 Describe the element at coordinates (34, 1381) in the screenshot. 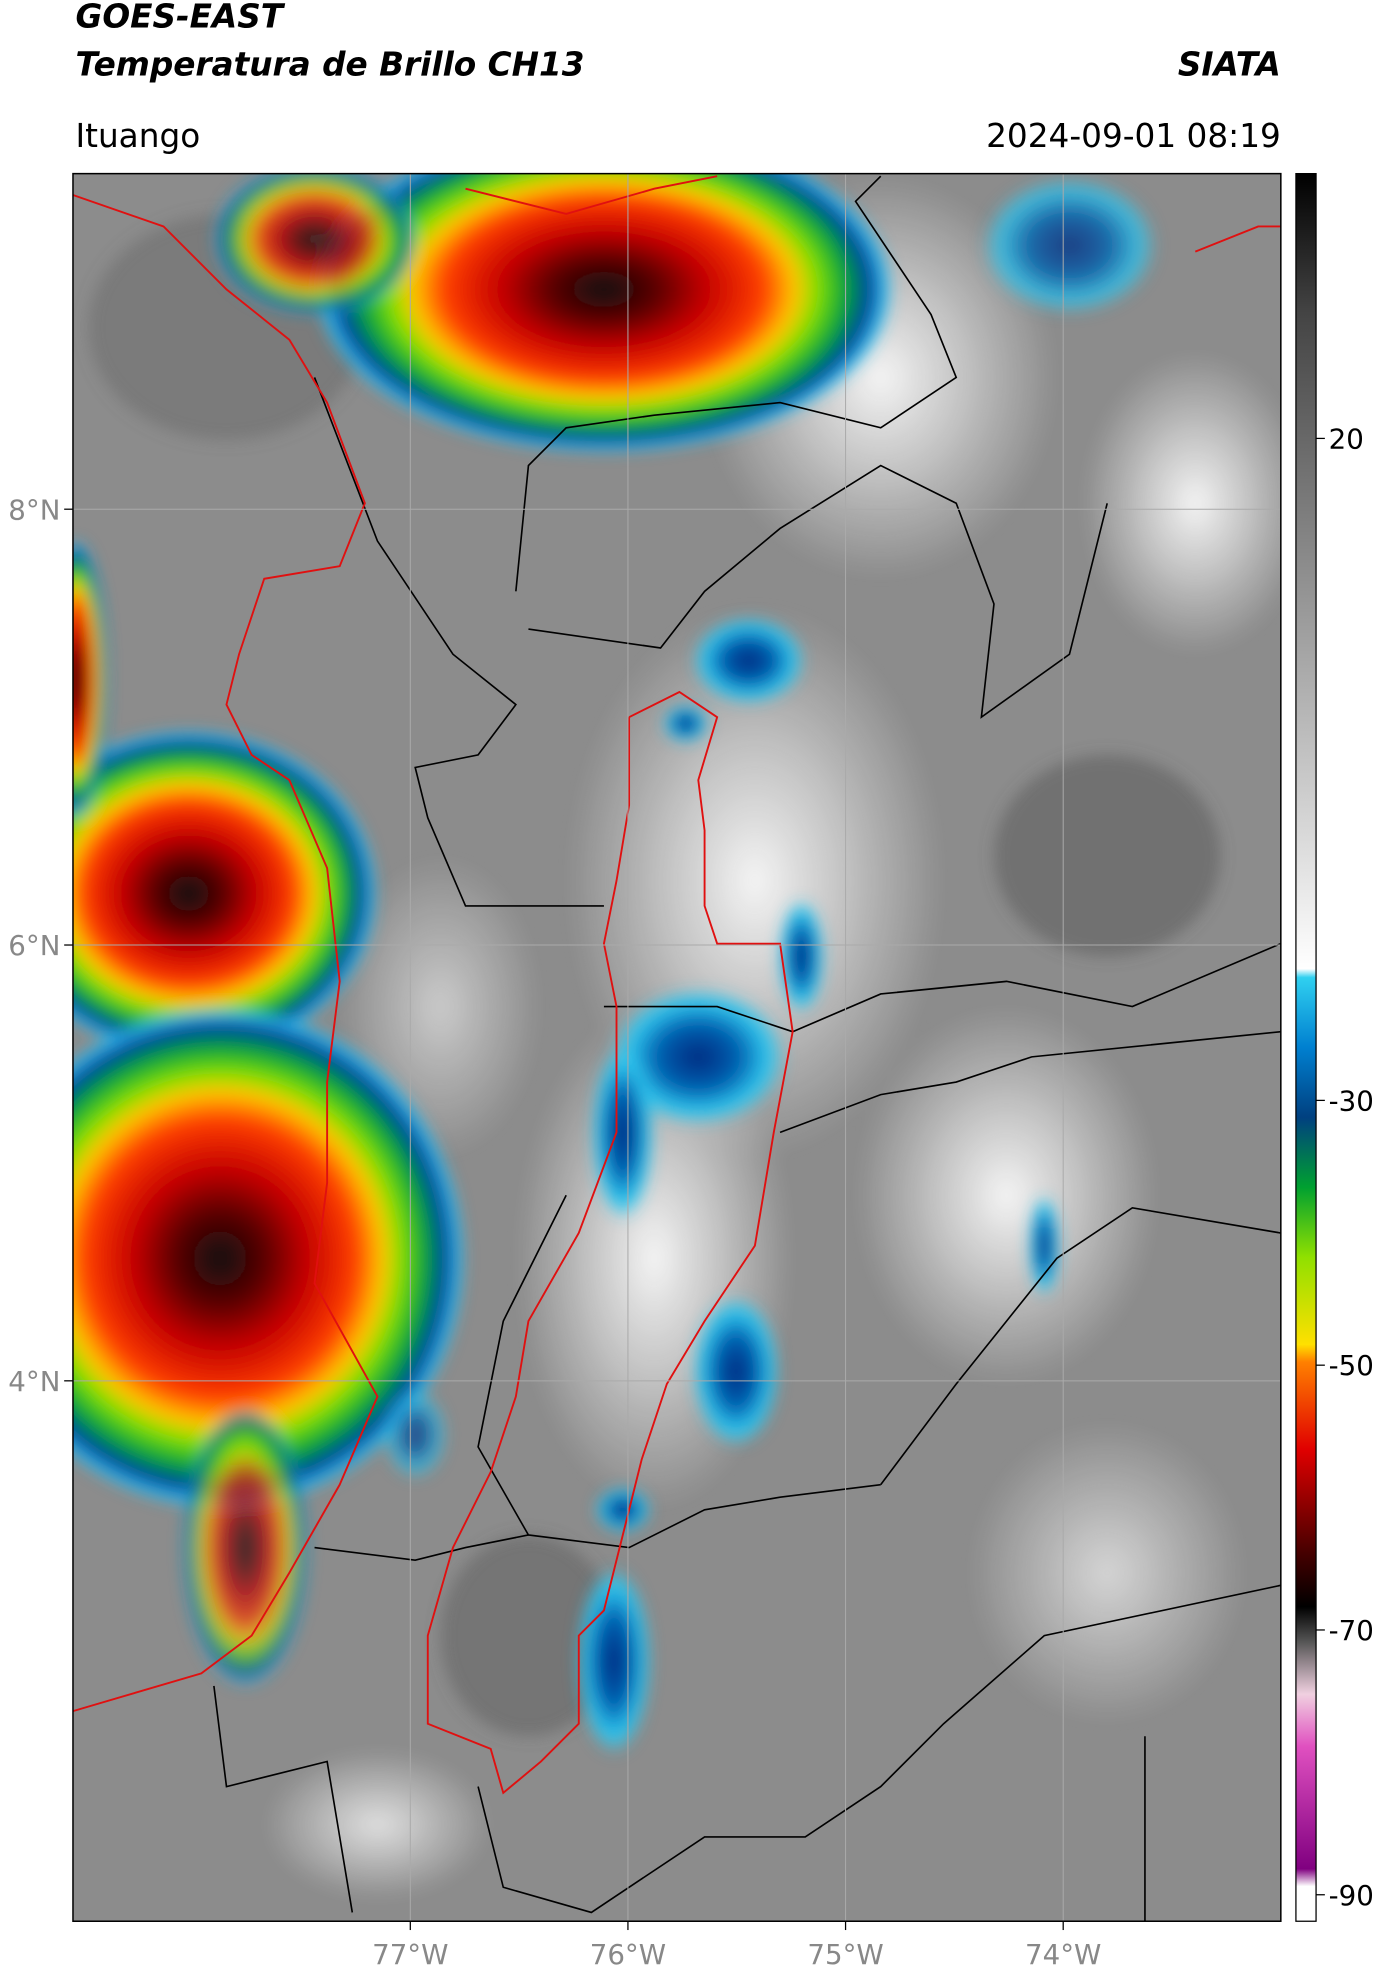

I see `y-tick-label: 4°N` at that location.